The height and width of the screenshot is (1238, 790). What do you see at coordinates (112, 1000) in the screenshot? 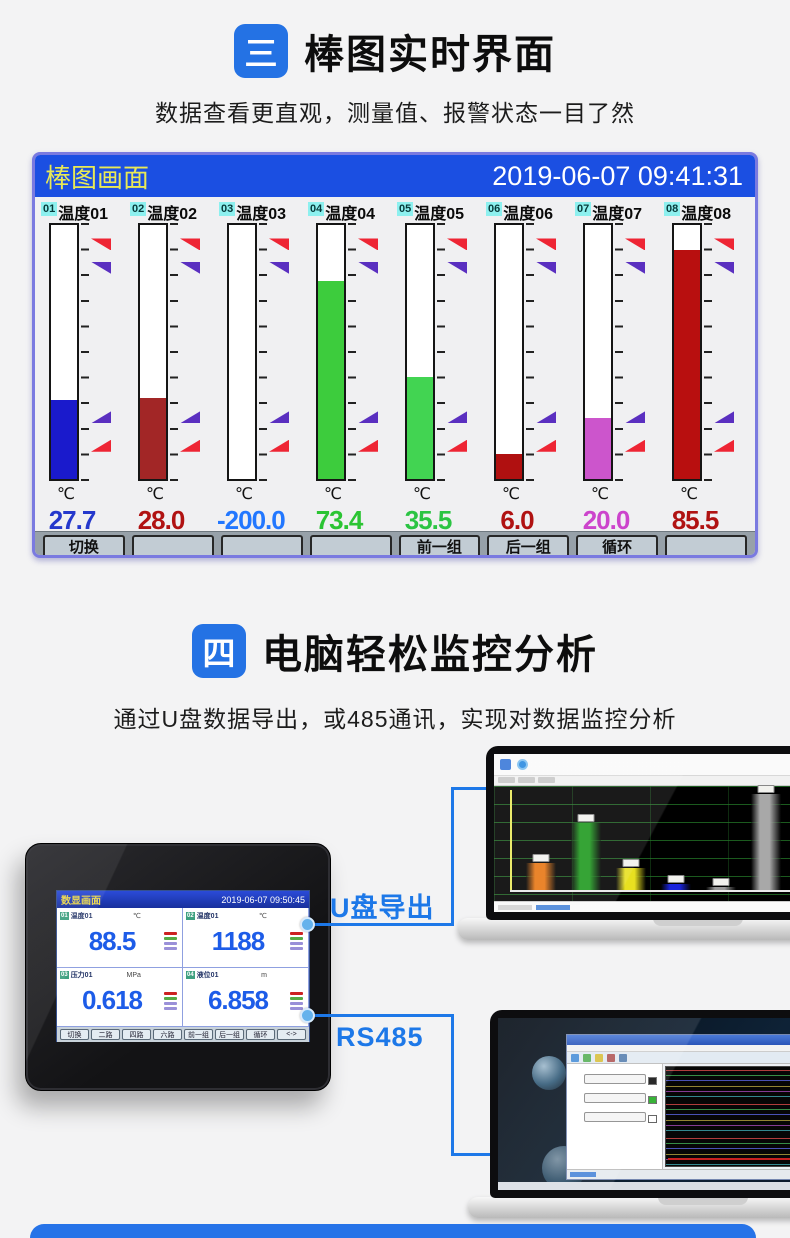
I see `cell-value: 0.618` at bounding box center [112, 1000].